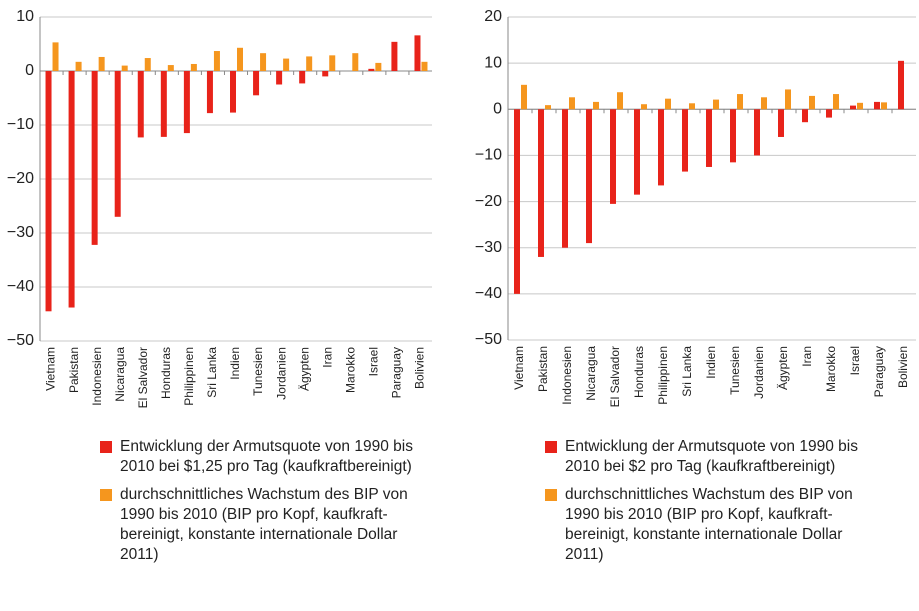  What do you see at coordinates (420, 368) in the screenshot?
I see `x-tick-label: Bolivien` at bounding box center [420, 368].